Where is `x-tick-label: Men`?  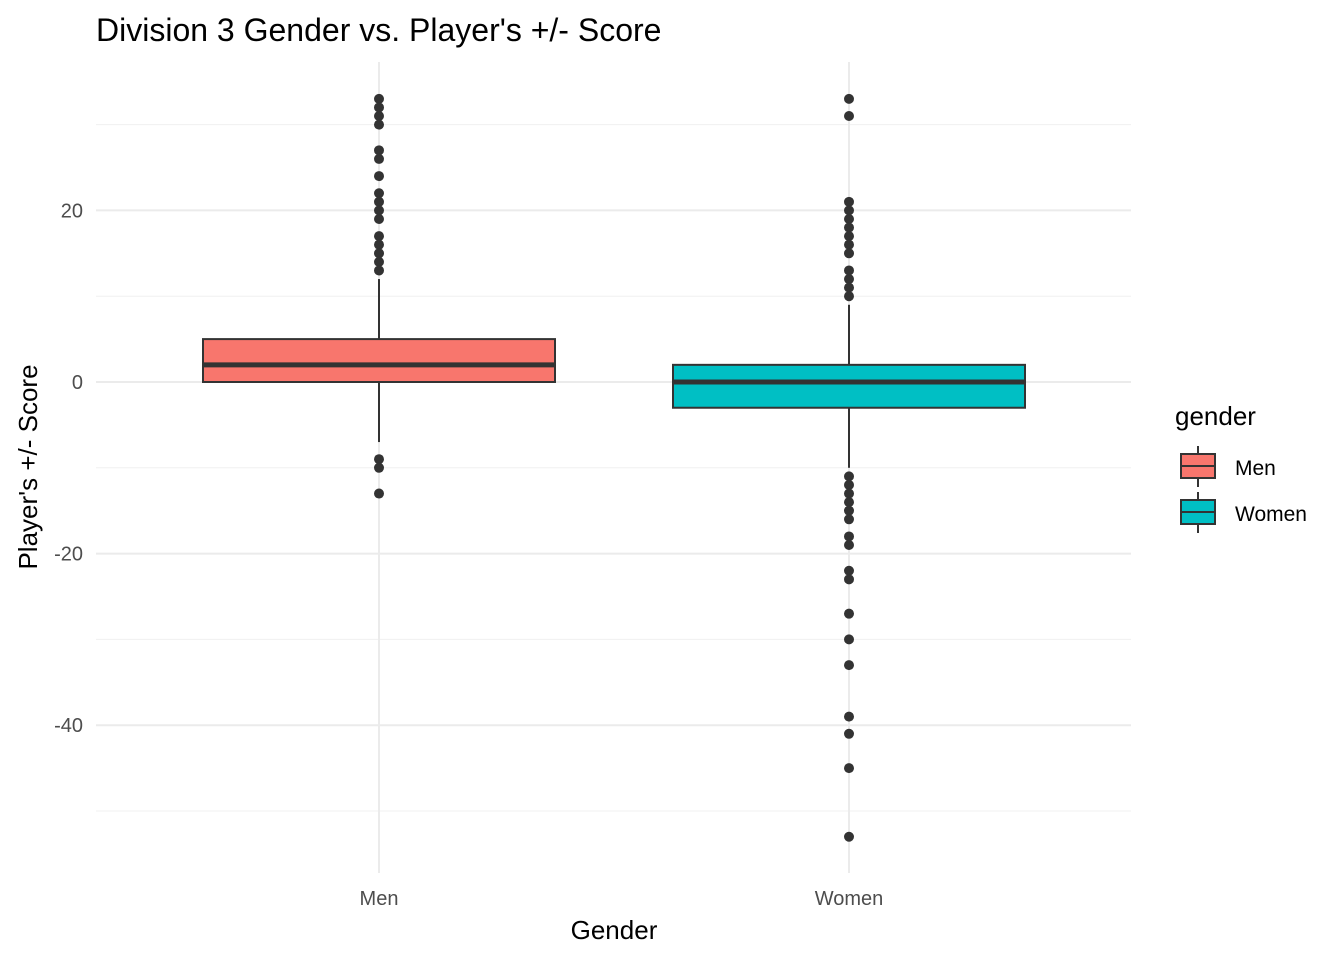 x-tick-label: Men is located at coordinates (379, 899).